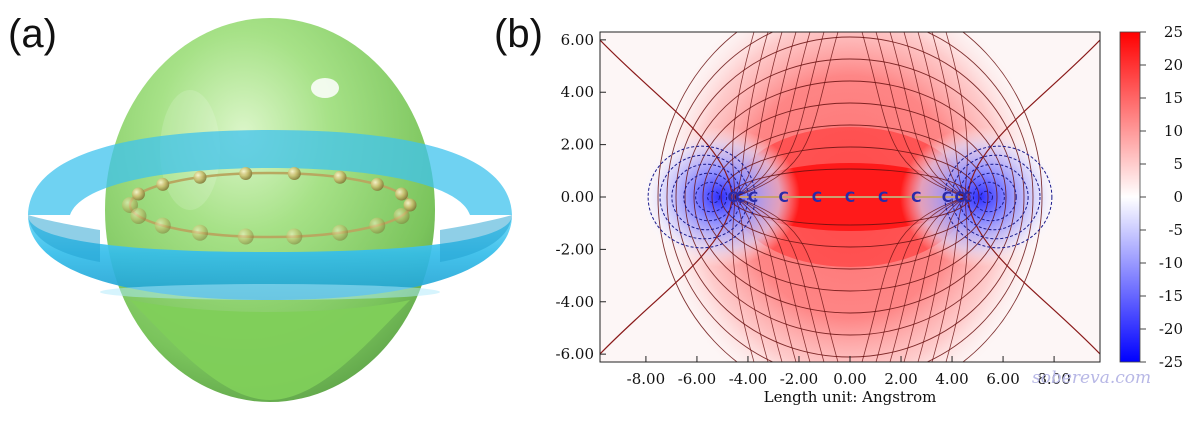 This screenshot has width=1200, height=421. I want to click on x-tick-label: -2.00, so click(799, 379).